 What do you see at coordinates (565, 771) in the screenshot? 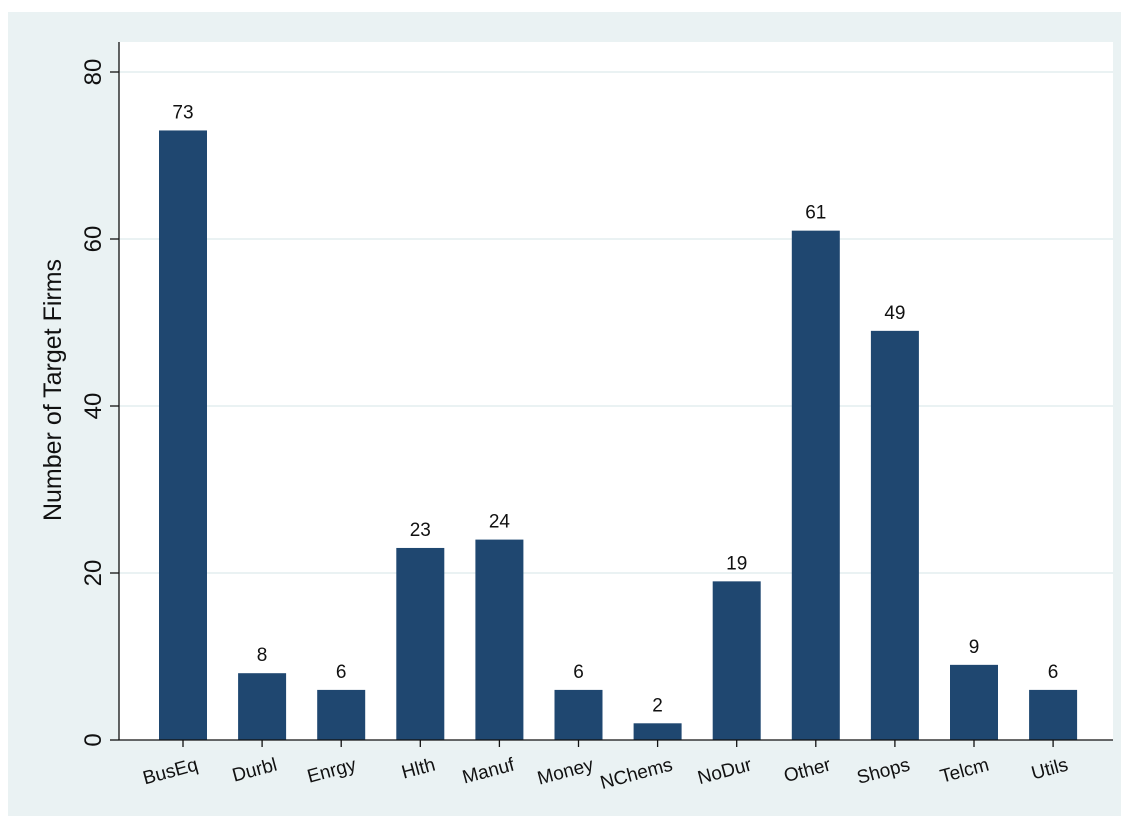
I see `x-tick-label: Money` at bounding box center [565, 771].